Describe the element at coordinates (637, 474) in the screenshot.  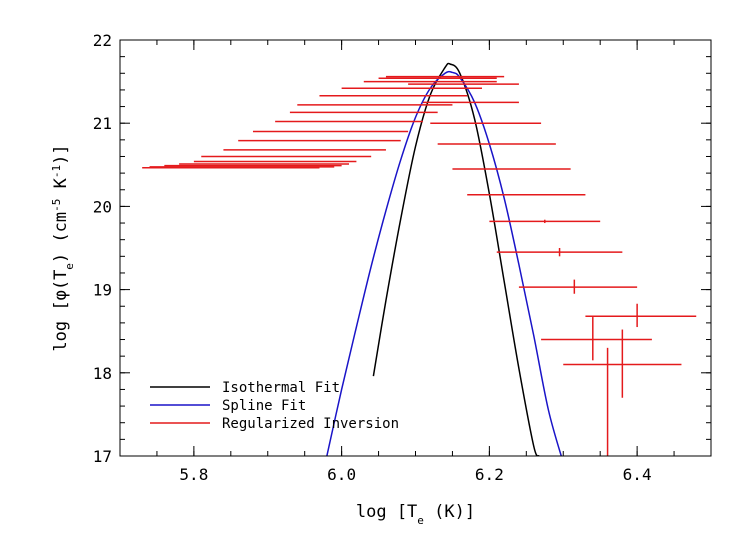
I see `x-tick-label: 6.4` at that location.